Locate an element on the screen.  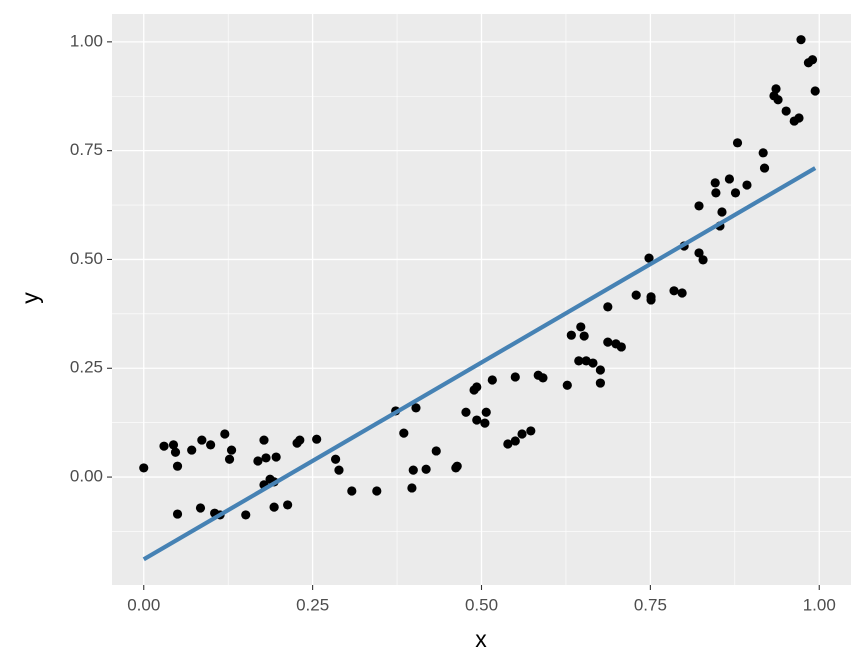
x-axis-title: x is located at coordinates (481, 639).